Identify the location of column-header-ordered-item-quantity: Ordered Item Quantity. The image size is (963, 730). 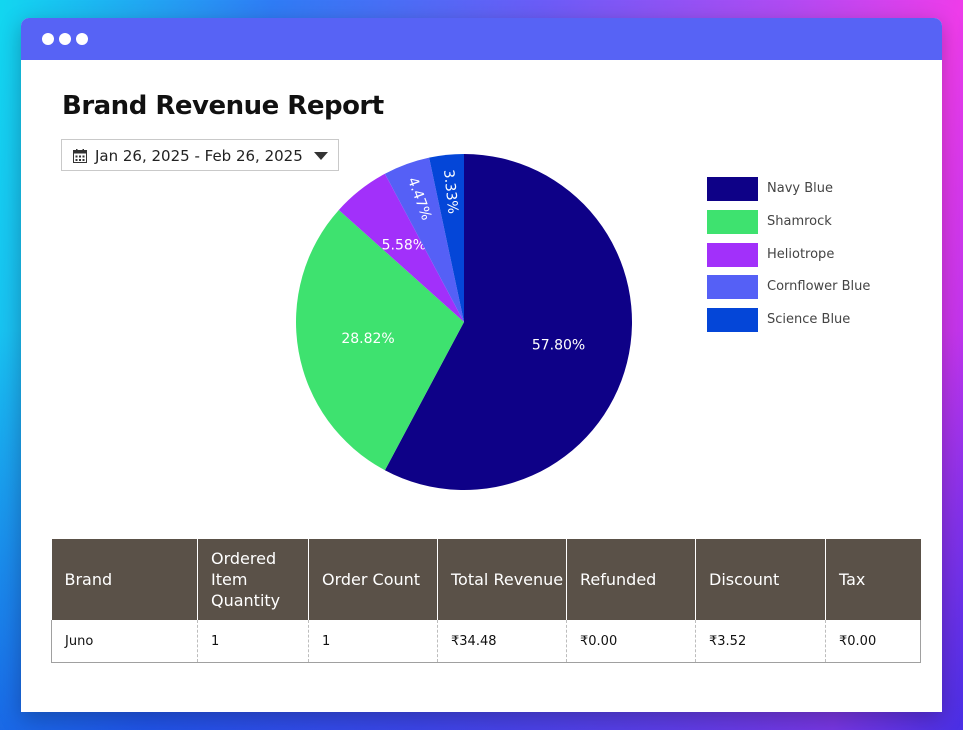
(253, 579).